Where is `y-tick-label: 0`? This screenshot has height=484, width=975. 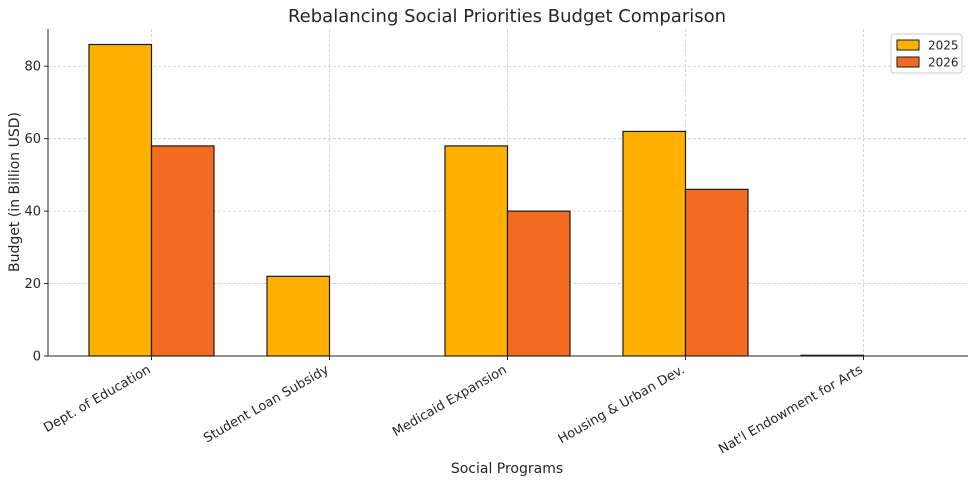 y-tick-label: 0 is located at coordinates (37, 357).